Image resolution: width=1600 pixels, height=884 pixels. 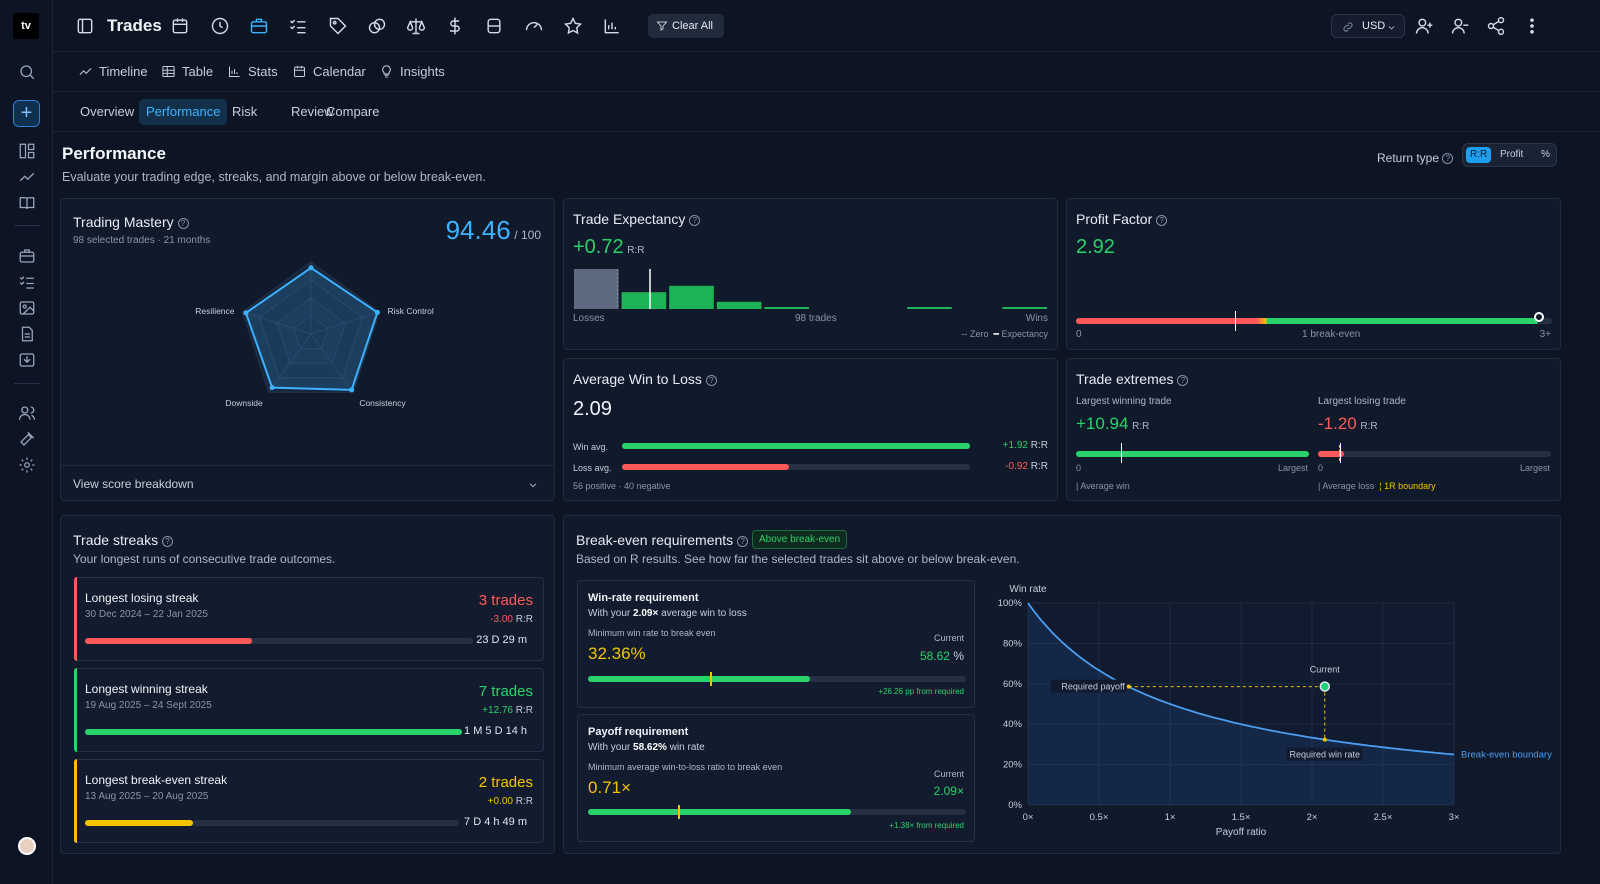 I want to click on streak-bar-fill, so click(x=273, y=732).